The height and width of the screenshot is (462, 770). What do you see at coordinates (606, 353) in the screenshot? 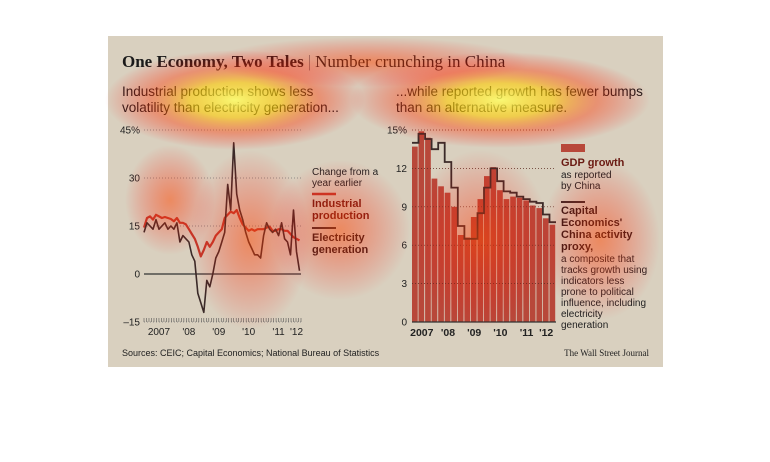
I see `credit-line: The Wall Street Journal` at bounding box center [606, 353].